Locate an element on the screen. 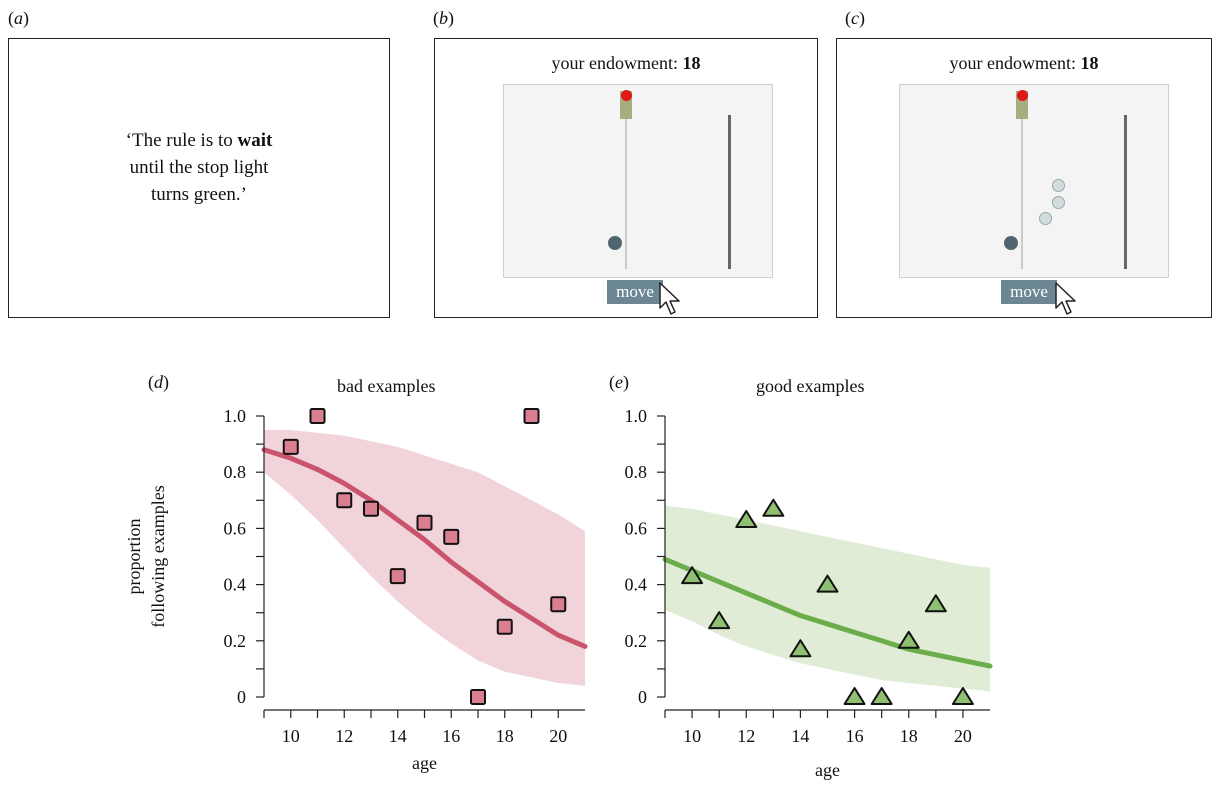  rule-line-1: ‘The rule is to is located at coordinates (181, 140).